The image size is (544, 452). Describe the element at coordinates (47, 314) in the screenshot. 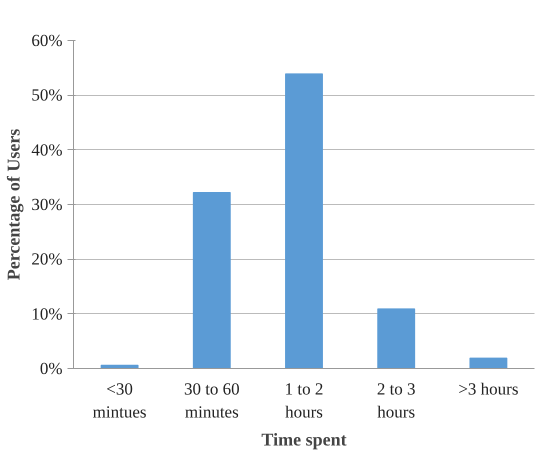

I see `y-tick-label: 10%` at that location.